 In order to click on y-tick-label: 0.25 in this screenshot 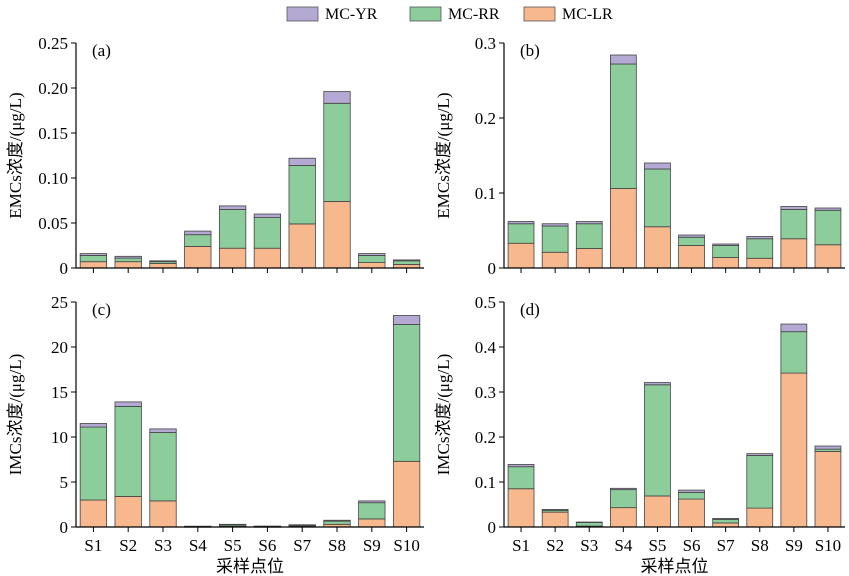, I will do `click(53, 43)`.